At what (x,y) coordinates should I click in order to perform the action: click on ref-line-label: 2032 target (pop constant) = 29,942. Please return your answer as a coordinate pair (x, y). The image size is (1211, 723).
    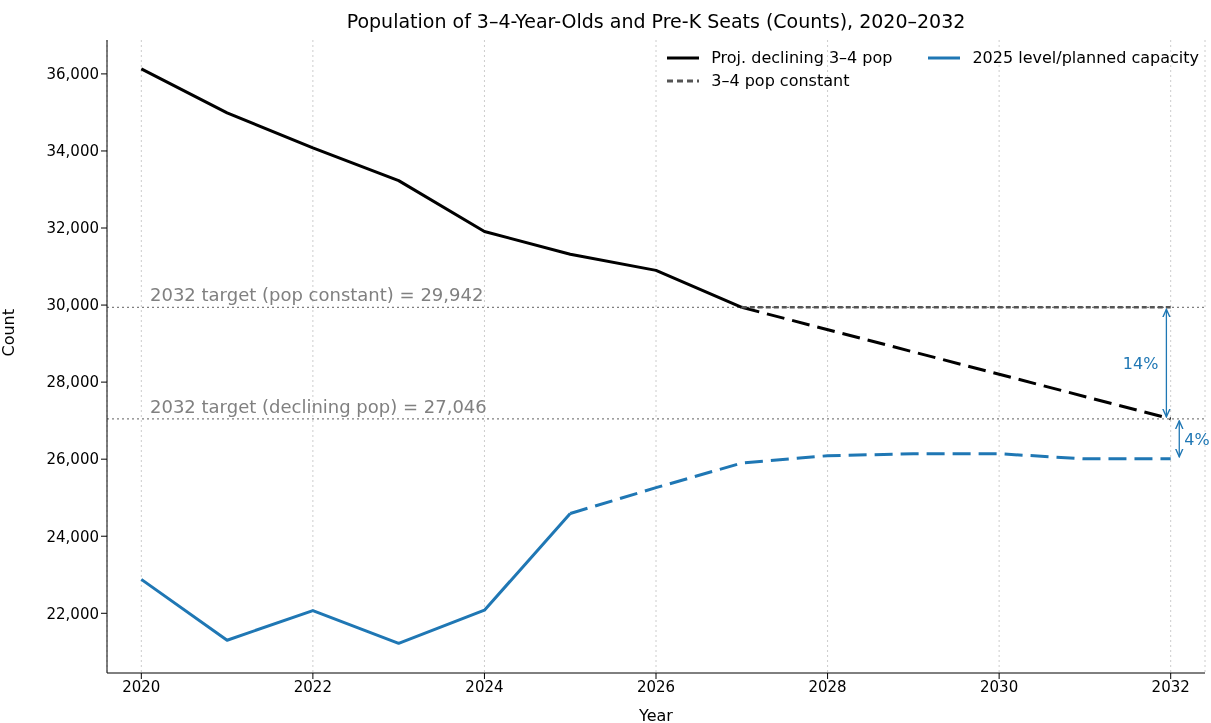
    Looking at the image, I should click on (317, 295).